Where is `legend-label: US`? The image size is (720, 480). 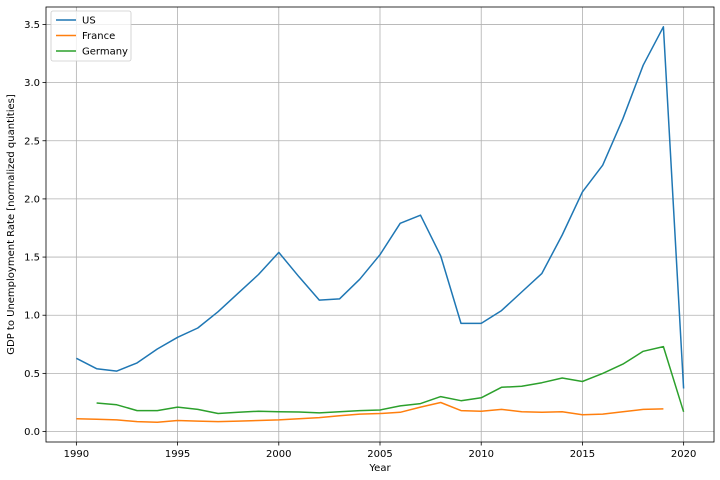 legend-label: US is located at coordinates (89, 21).